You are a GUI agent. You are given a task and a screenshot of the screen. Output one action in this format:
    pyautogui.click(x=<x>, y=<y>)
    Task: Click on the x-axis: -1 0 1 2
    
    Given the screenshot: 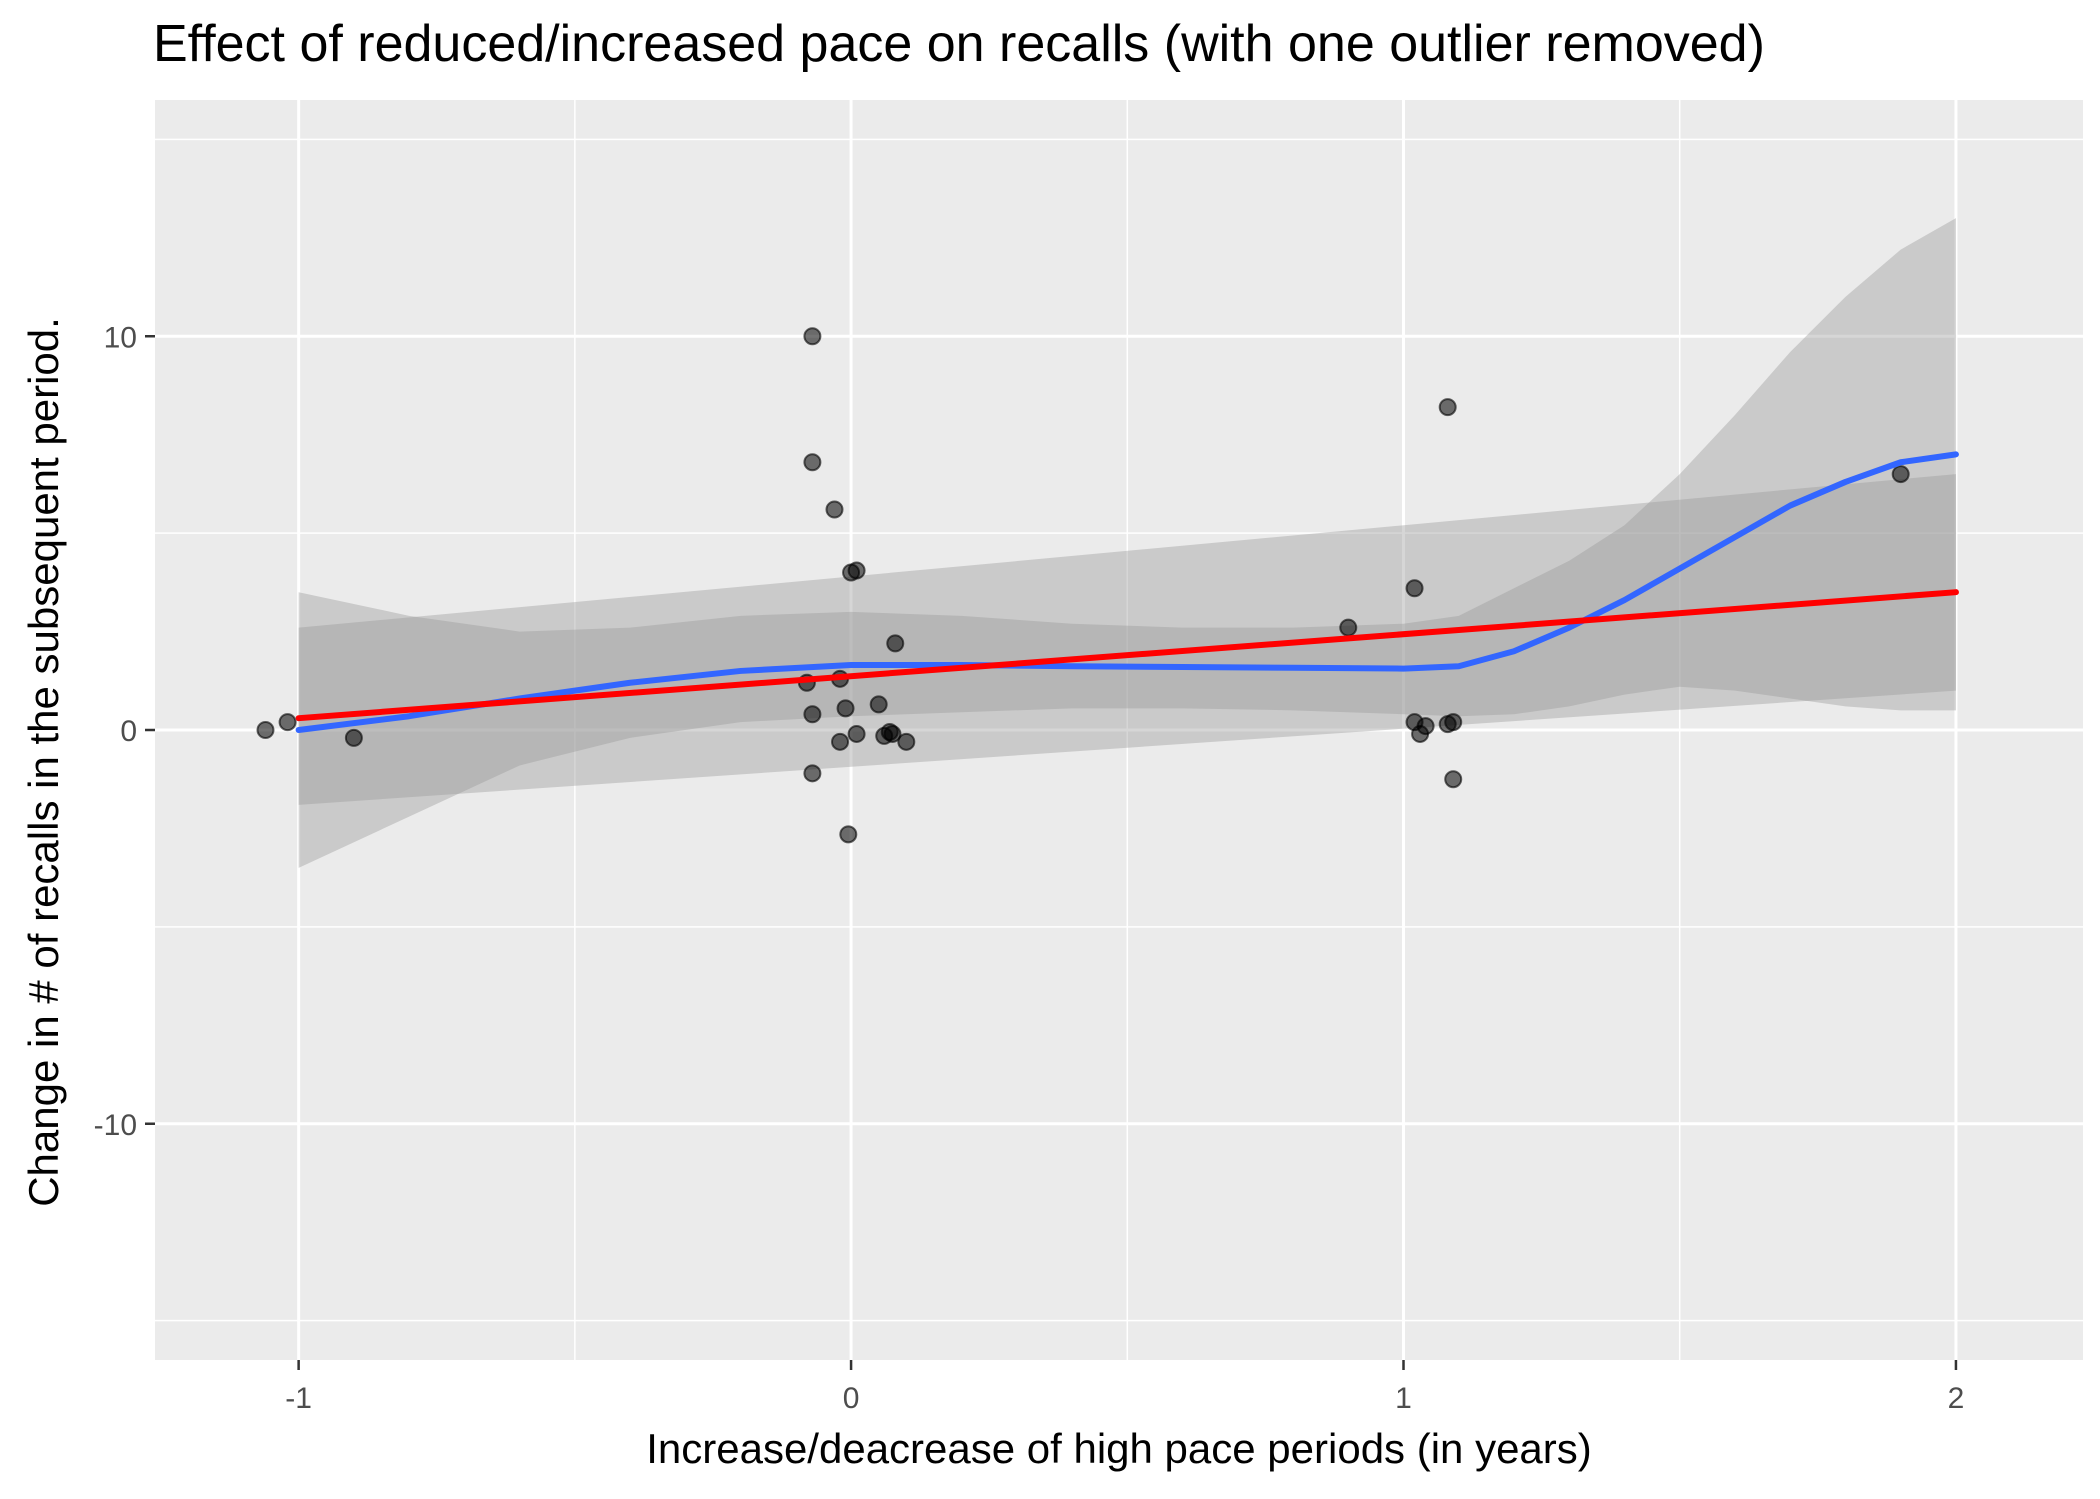 What is the action you would take?
    pyautogui.click(x=1124, y=1387)
    